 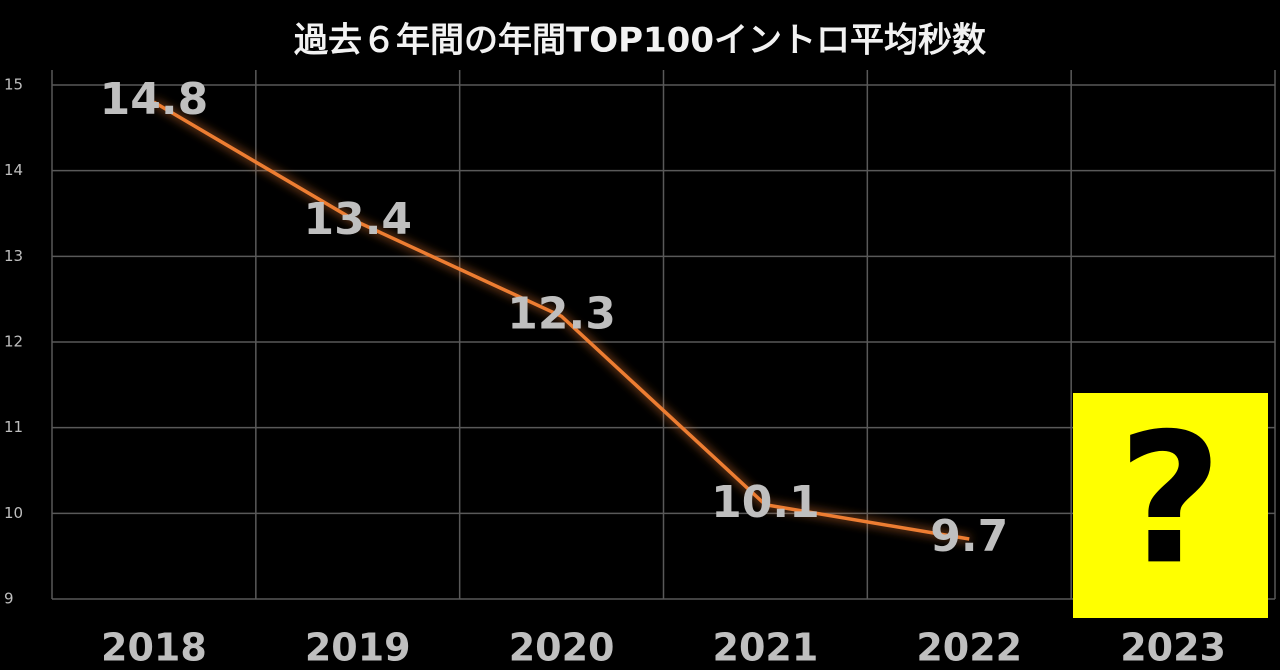 I want to click on x-tick-label: 2020, so click(x=562, y=648).